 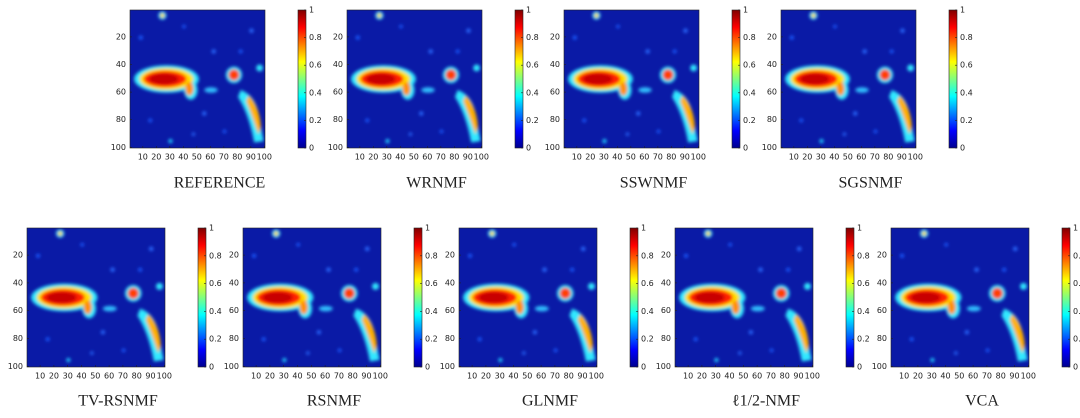 I want to click on panel-title: RSNMF, so click(x=334, y=401).